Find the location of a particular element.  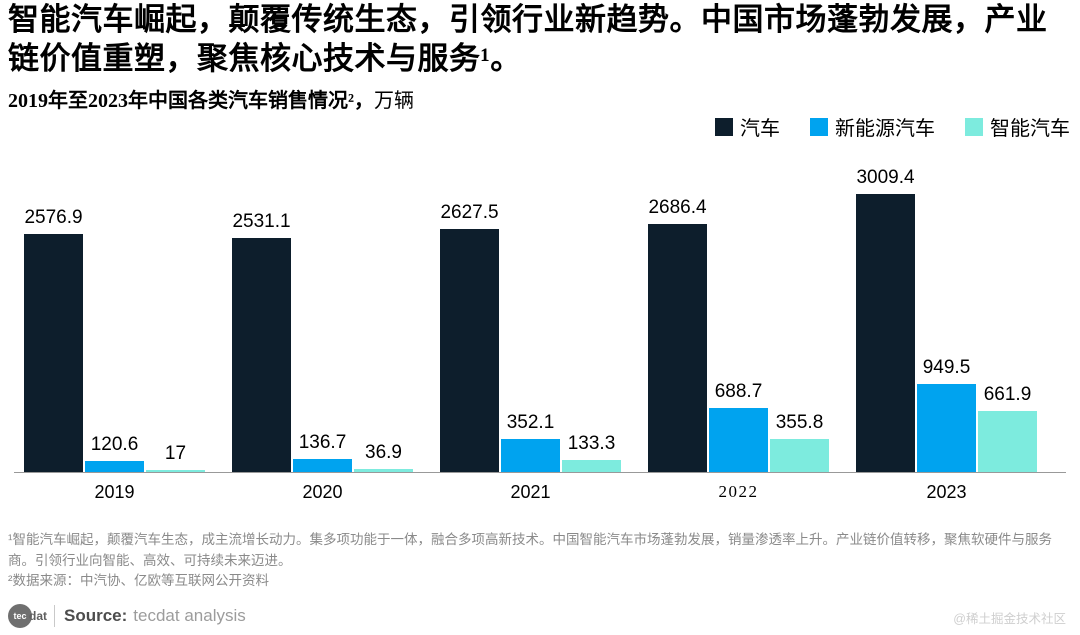

value-label-series1-2023: 3009.4 is located at coordinates (885, 177).